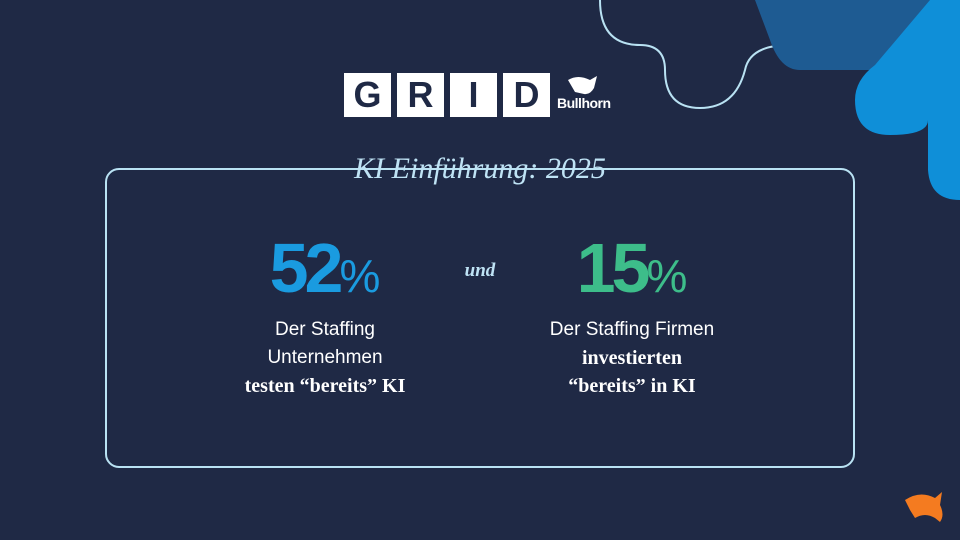 Image resolution: width=960 pixels, height=540 pixels. I want to click on connector: und, so click(480, 270).